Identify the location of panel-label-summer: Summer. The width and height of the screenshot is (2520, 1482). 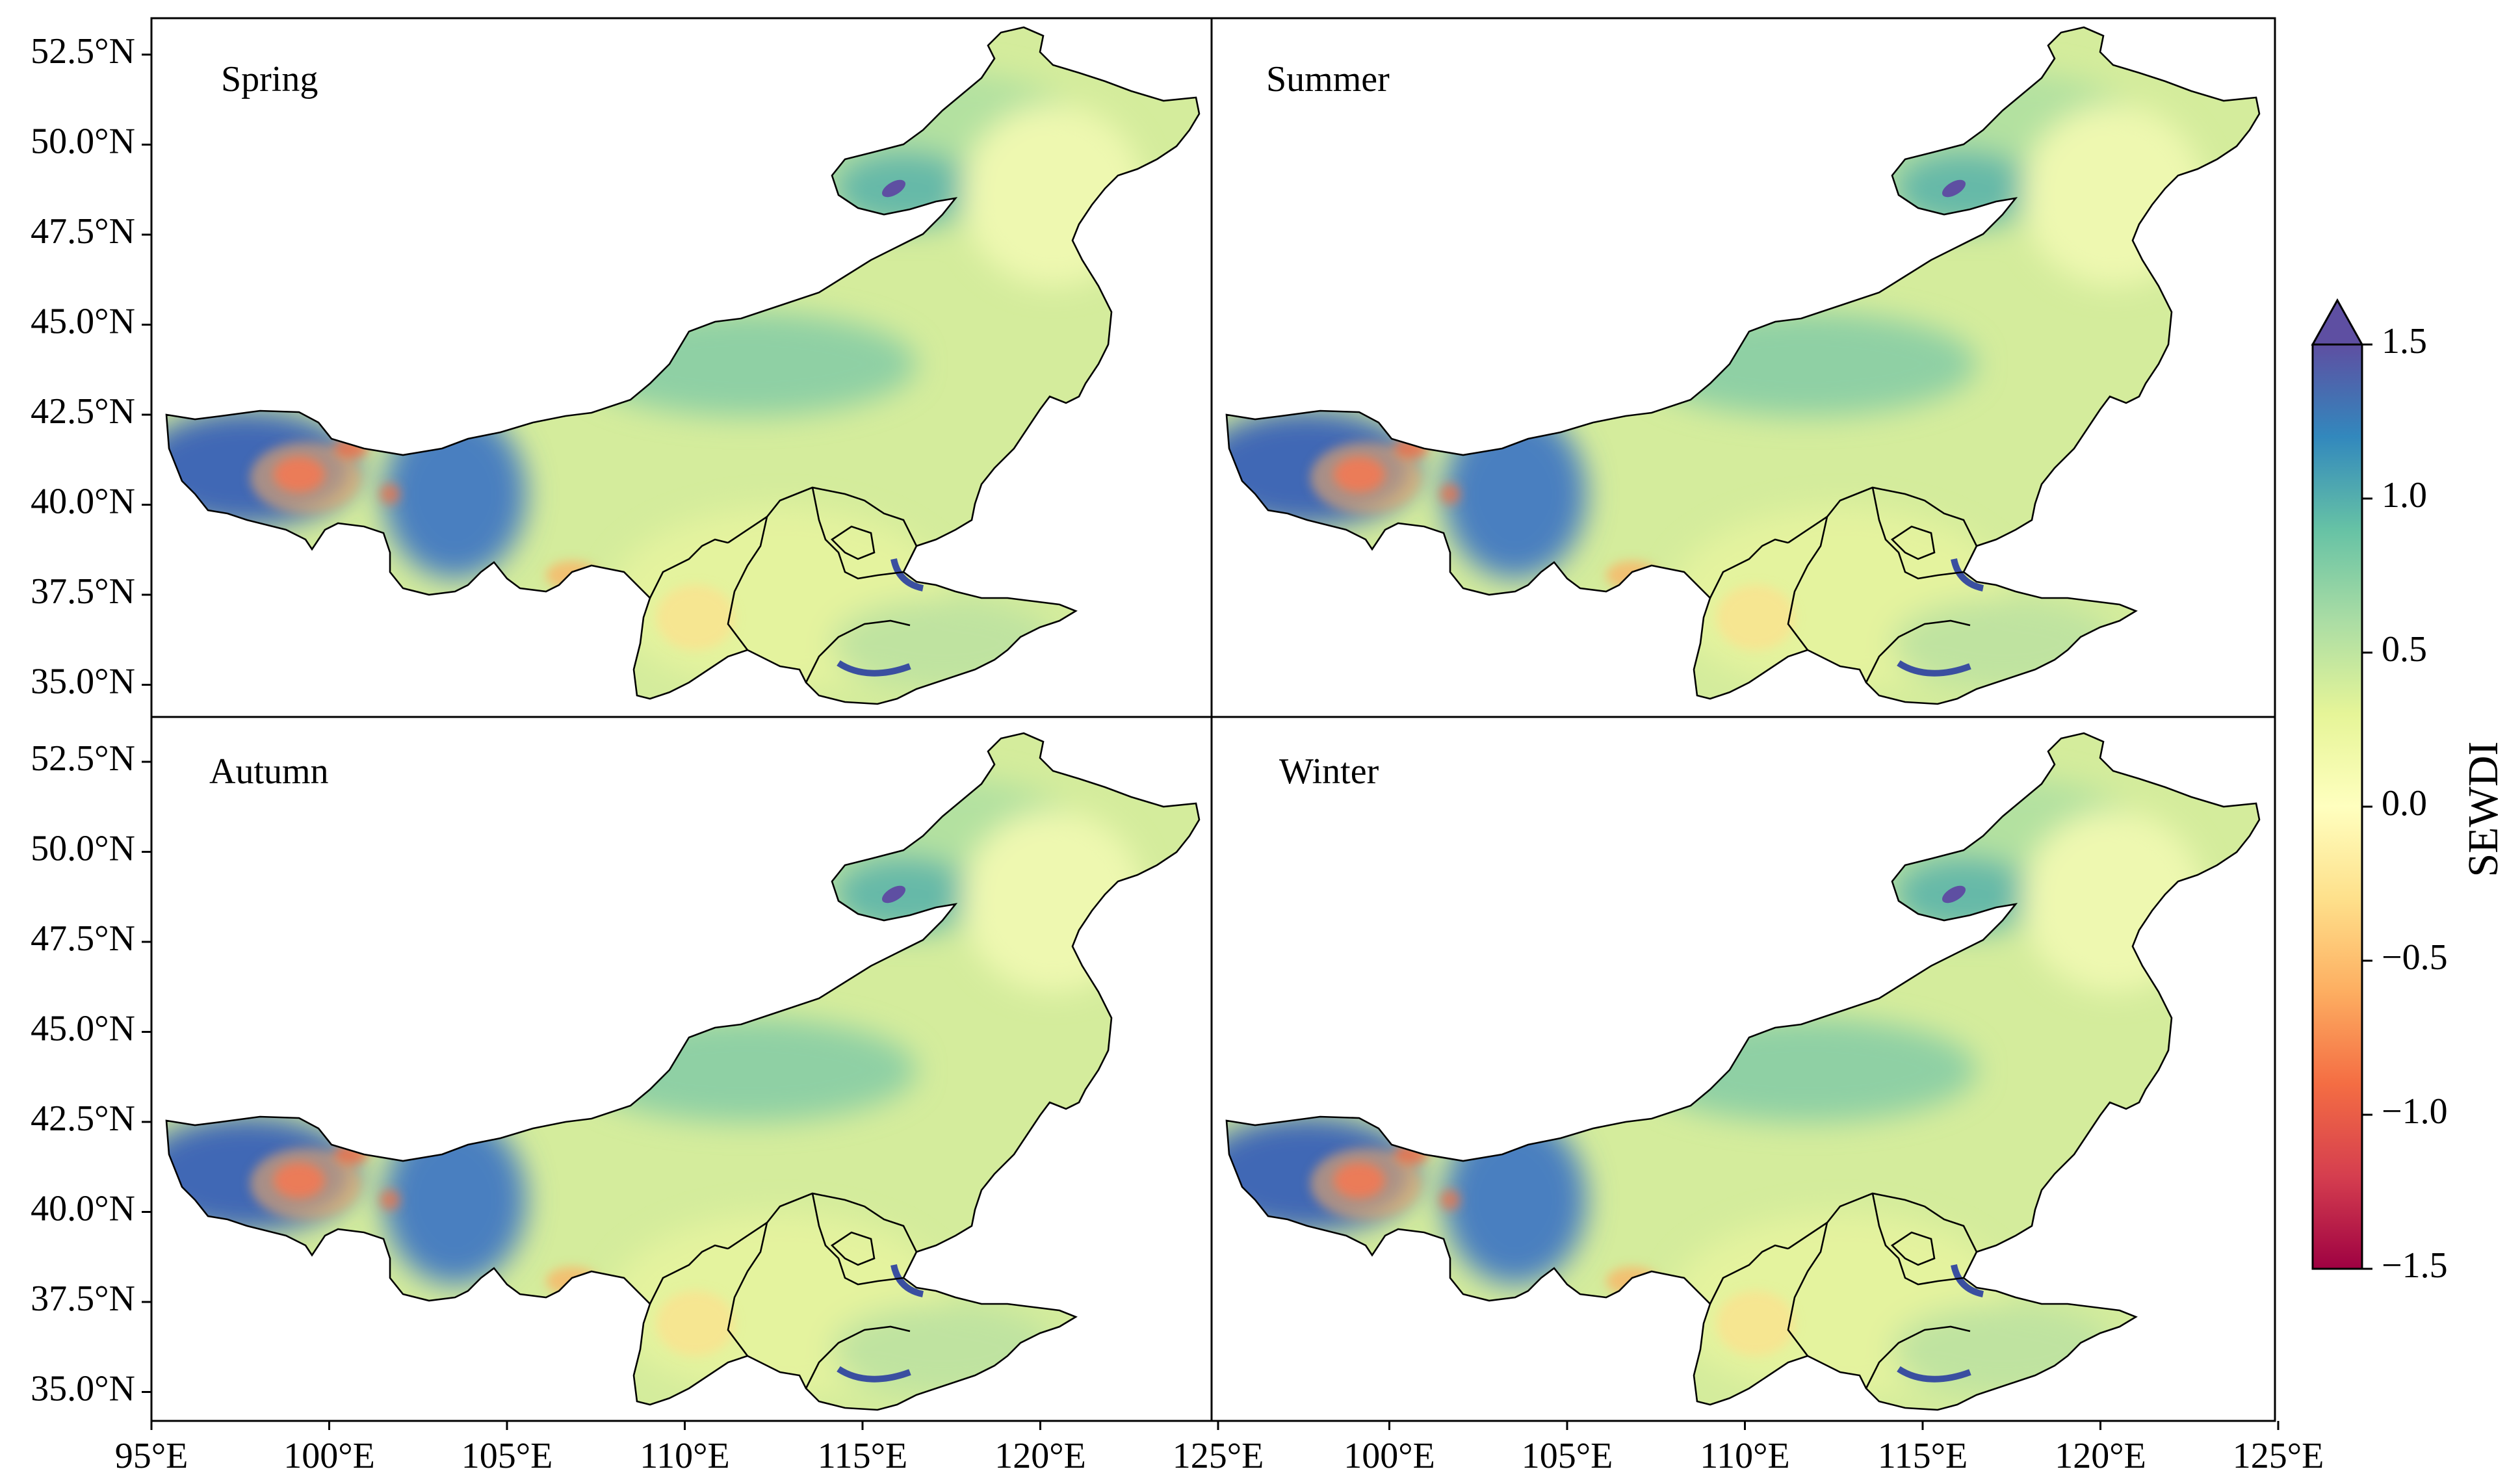
(1328, 79).